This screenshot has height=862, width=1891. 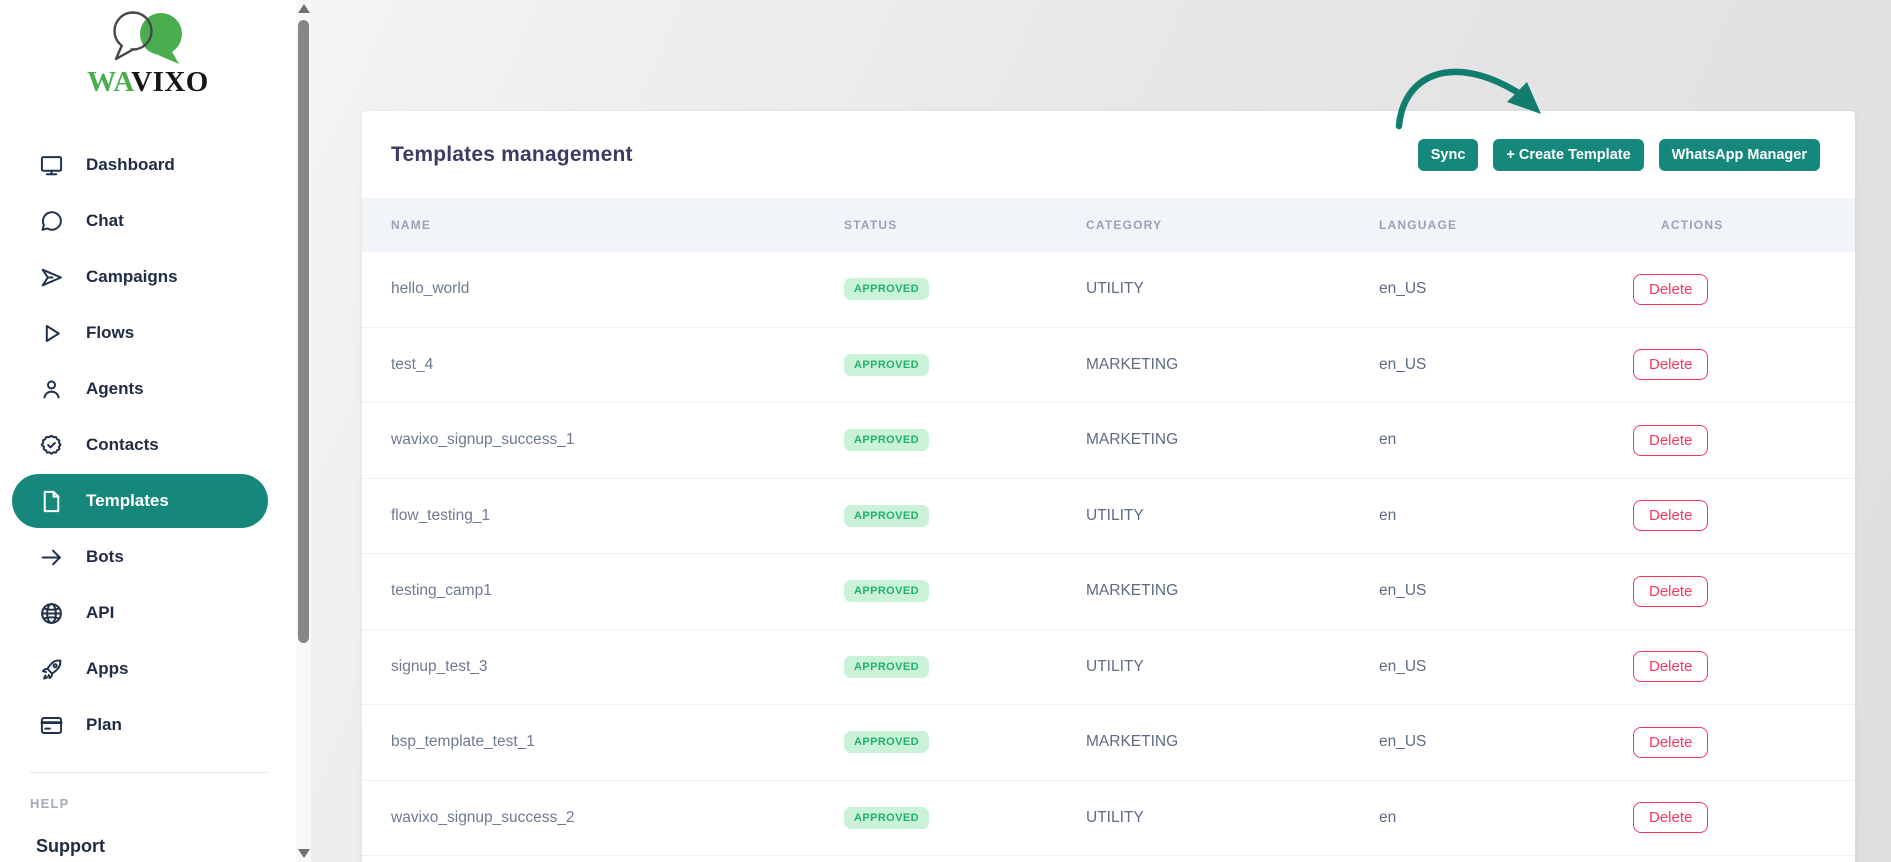 What do you see at coordinates (430, 289) in the screenshot?
I see `template-name: hello_world` at bounding box center [430, 289].